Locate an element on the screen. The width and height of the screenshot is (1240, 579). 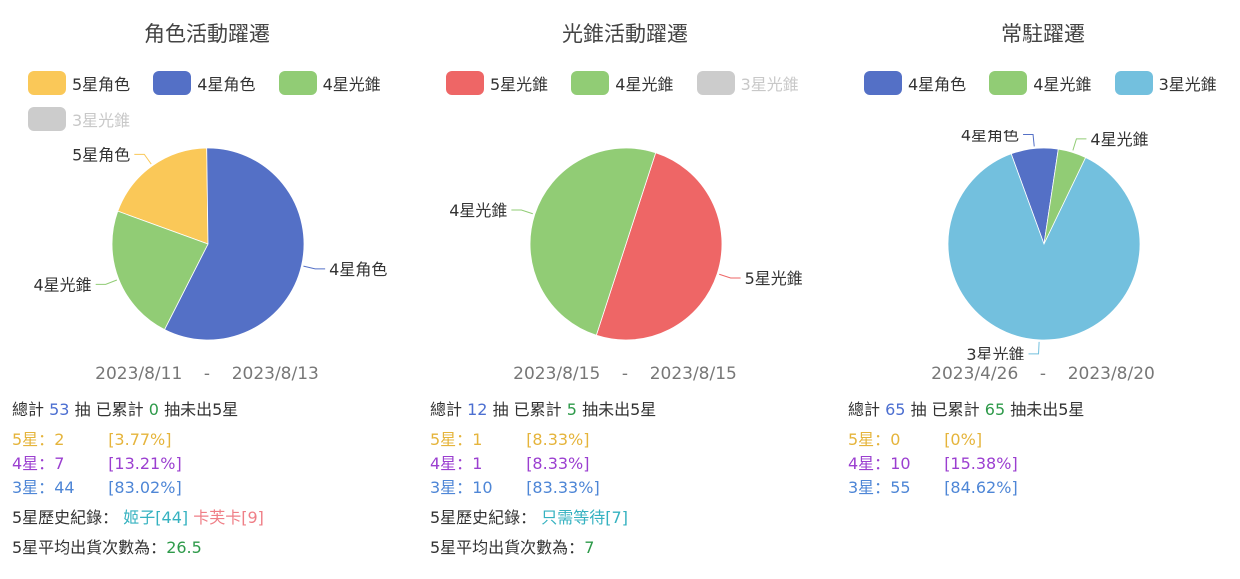
accum-count: 65 is located at coordinates (995, 409).